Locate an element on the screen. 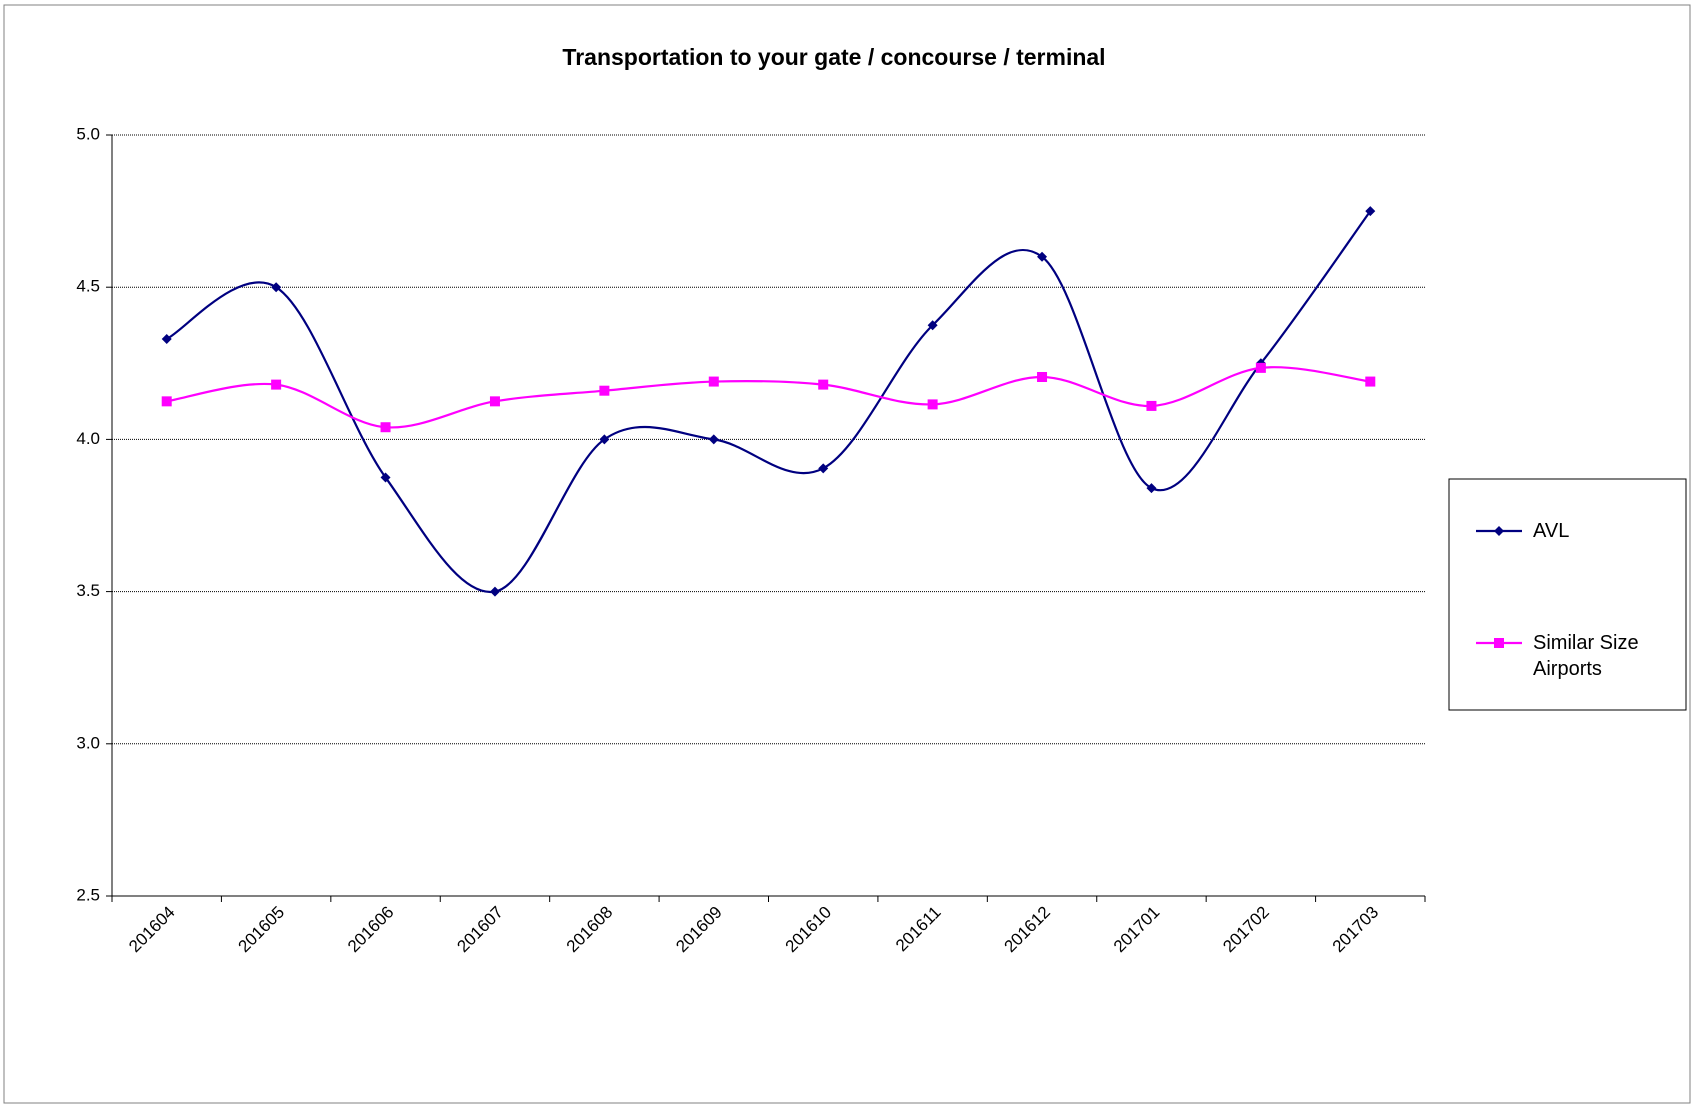 The width and height of the screenshot is (1699, 1107). legend-label: AVL is located at coordinates (1551, 531).